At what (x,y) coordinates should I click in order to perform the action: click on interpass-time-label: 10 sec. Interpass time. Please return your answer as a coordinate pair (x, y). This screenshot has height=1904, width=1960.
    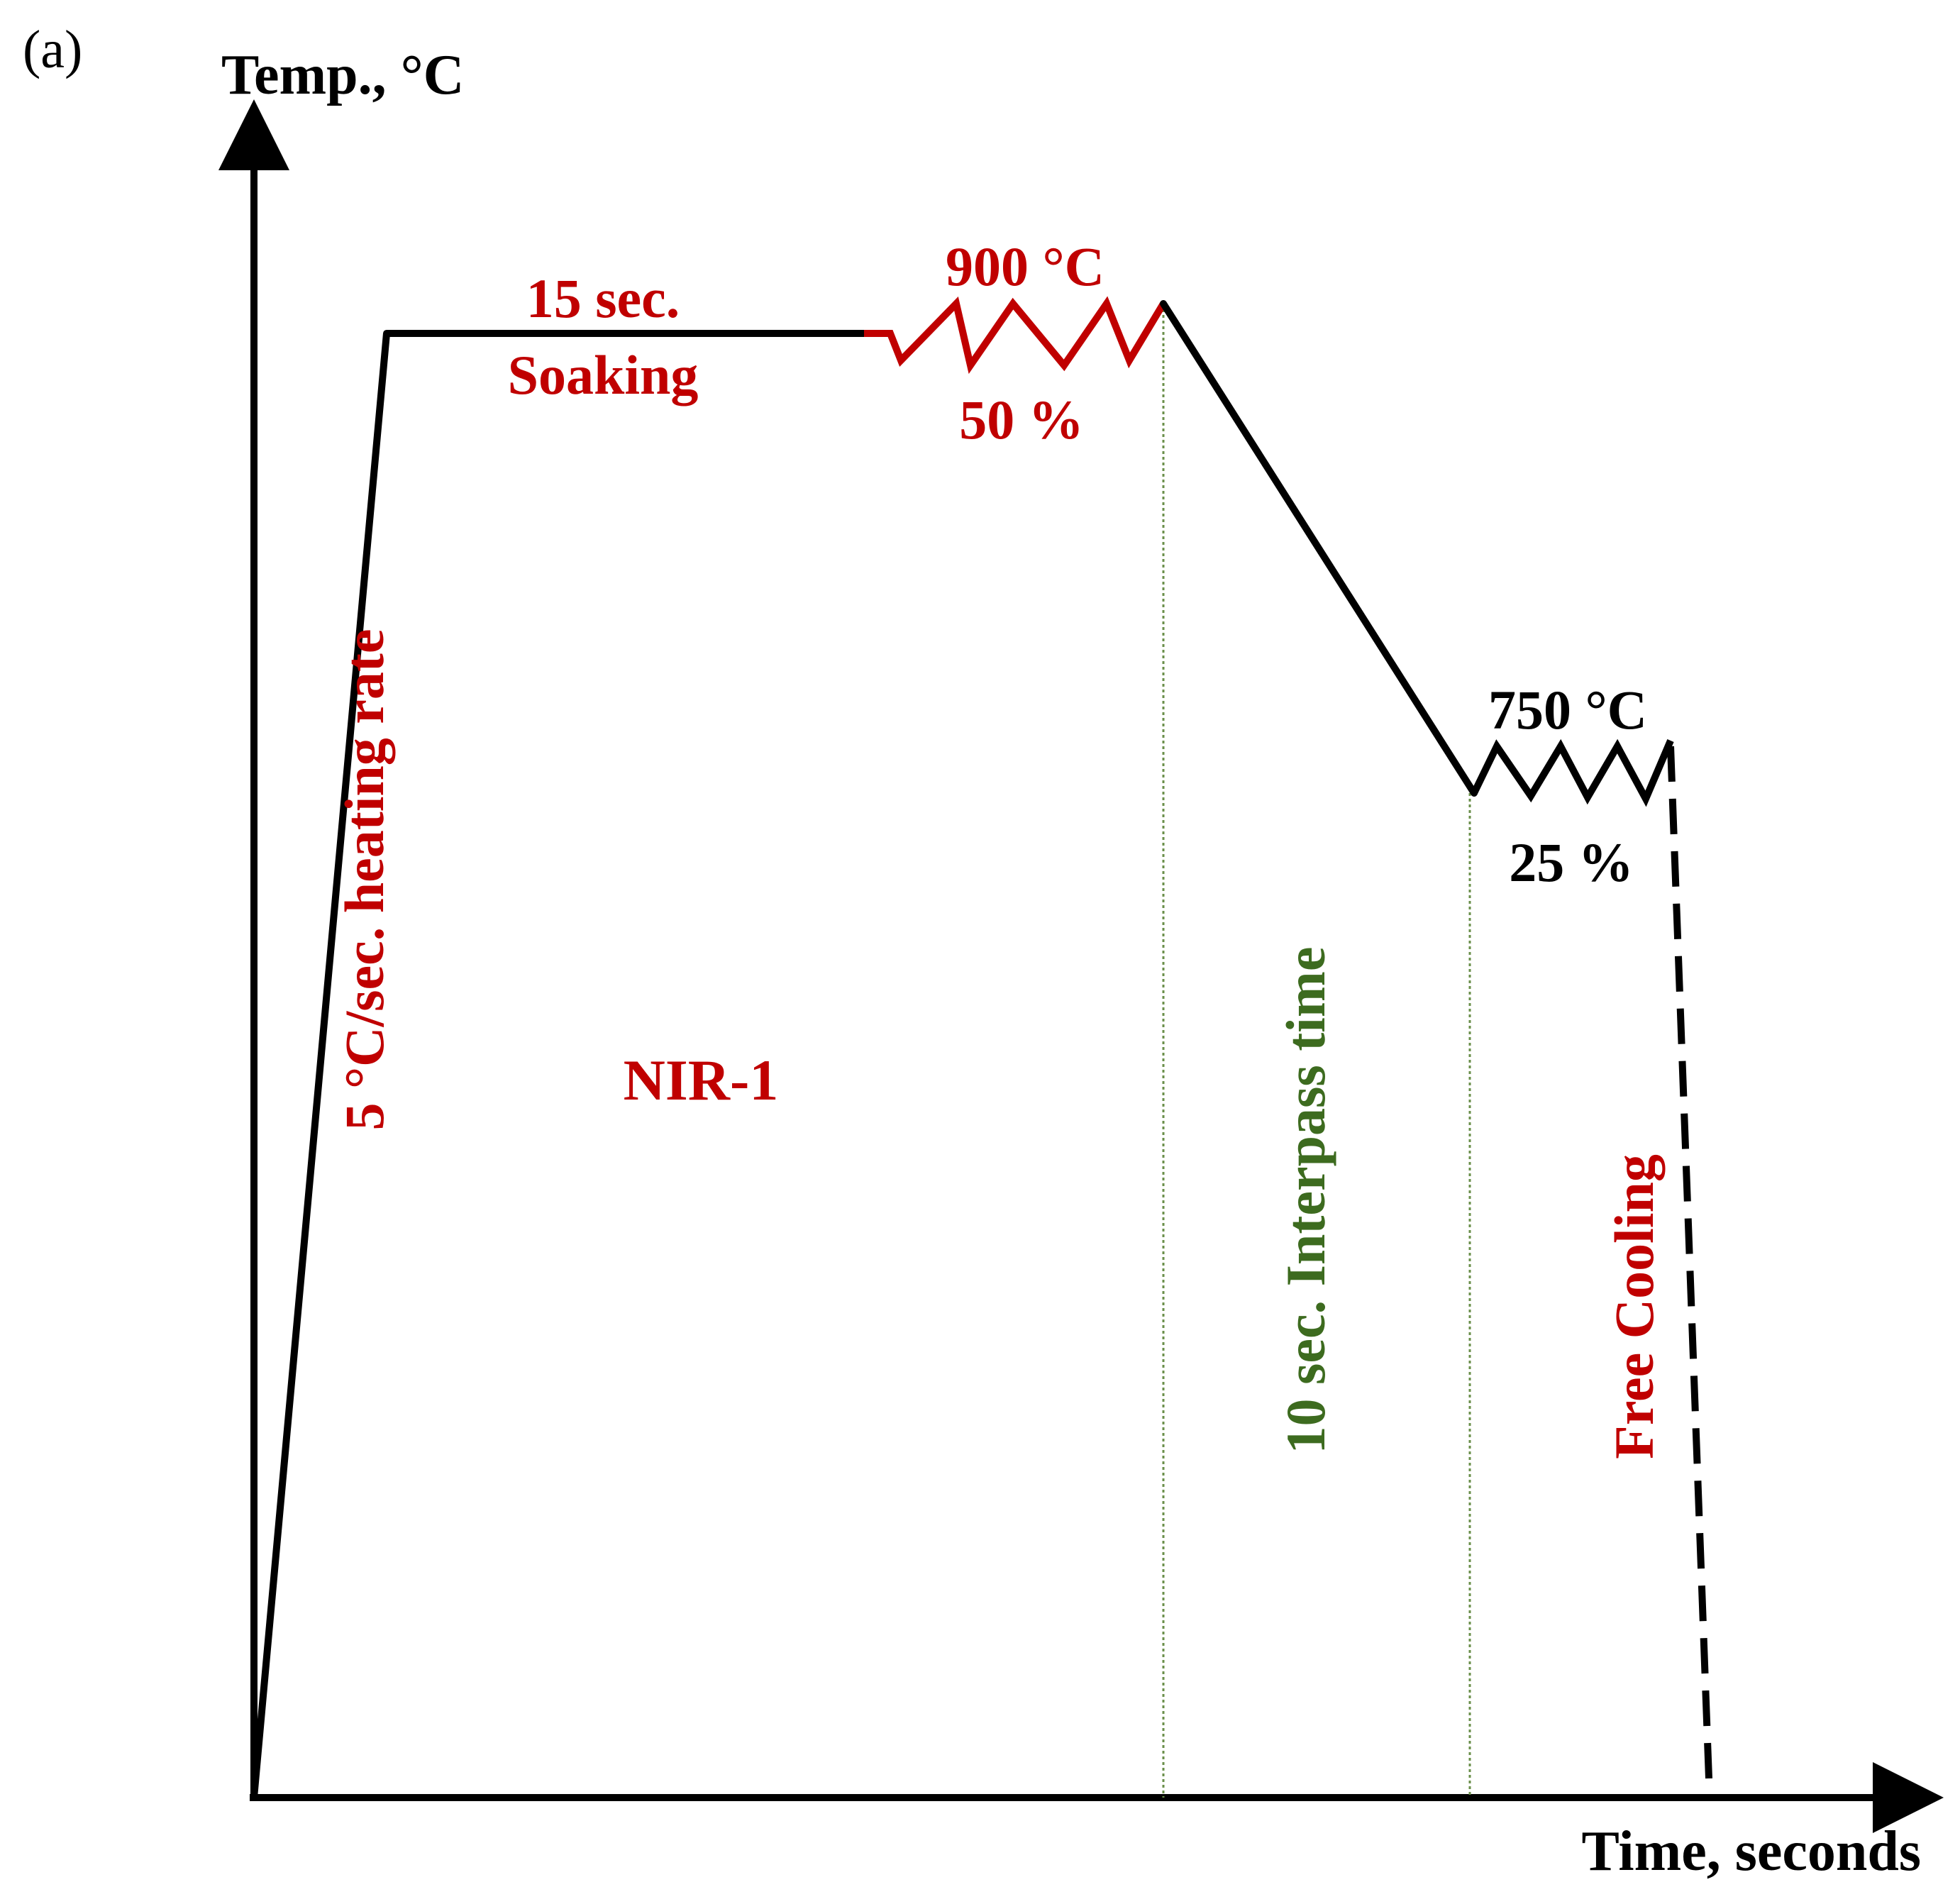
    Looking at the image, I should click on (1305, 1200).